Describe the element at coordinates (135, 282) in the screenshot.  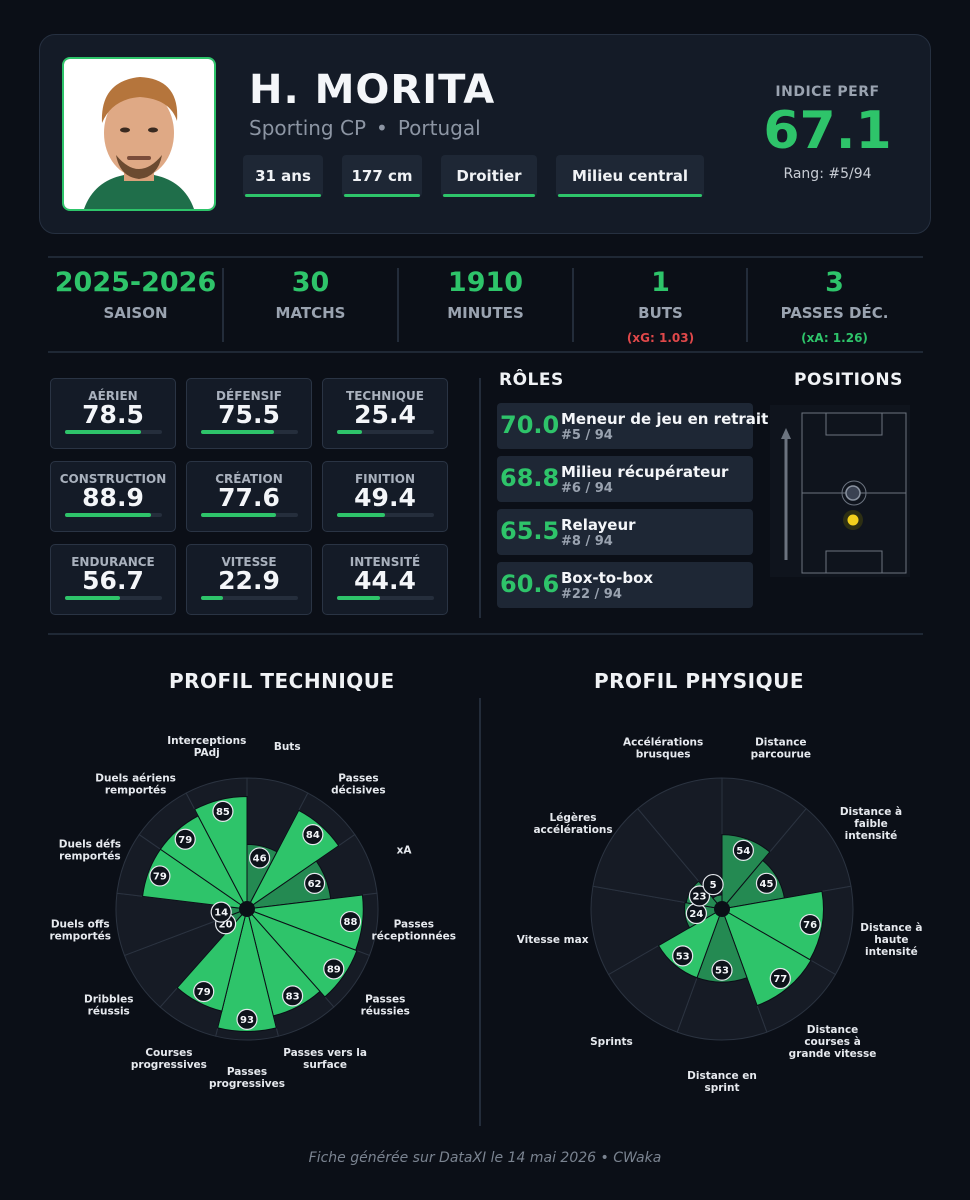
I see `stat-value: 2025-2026` at that location.